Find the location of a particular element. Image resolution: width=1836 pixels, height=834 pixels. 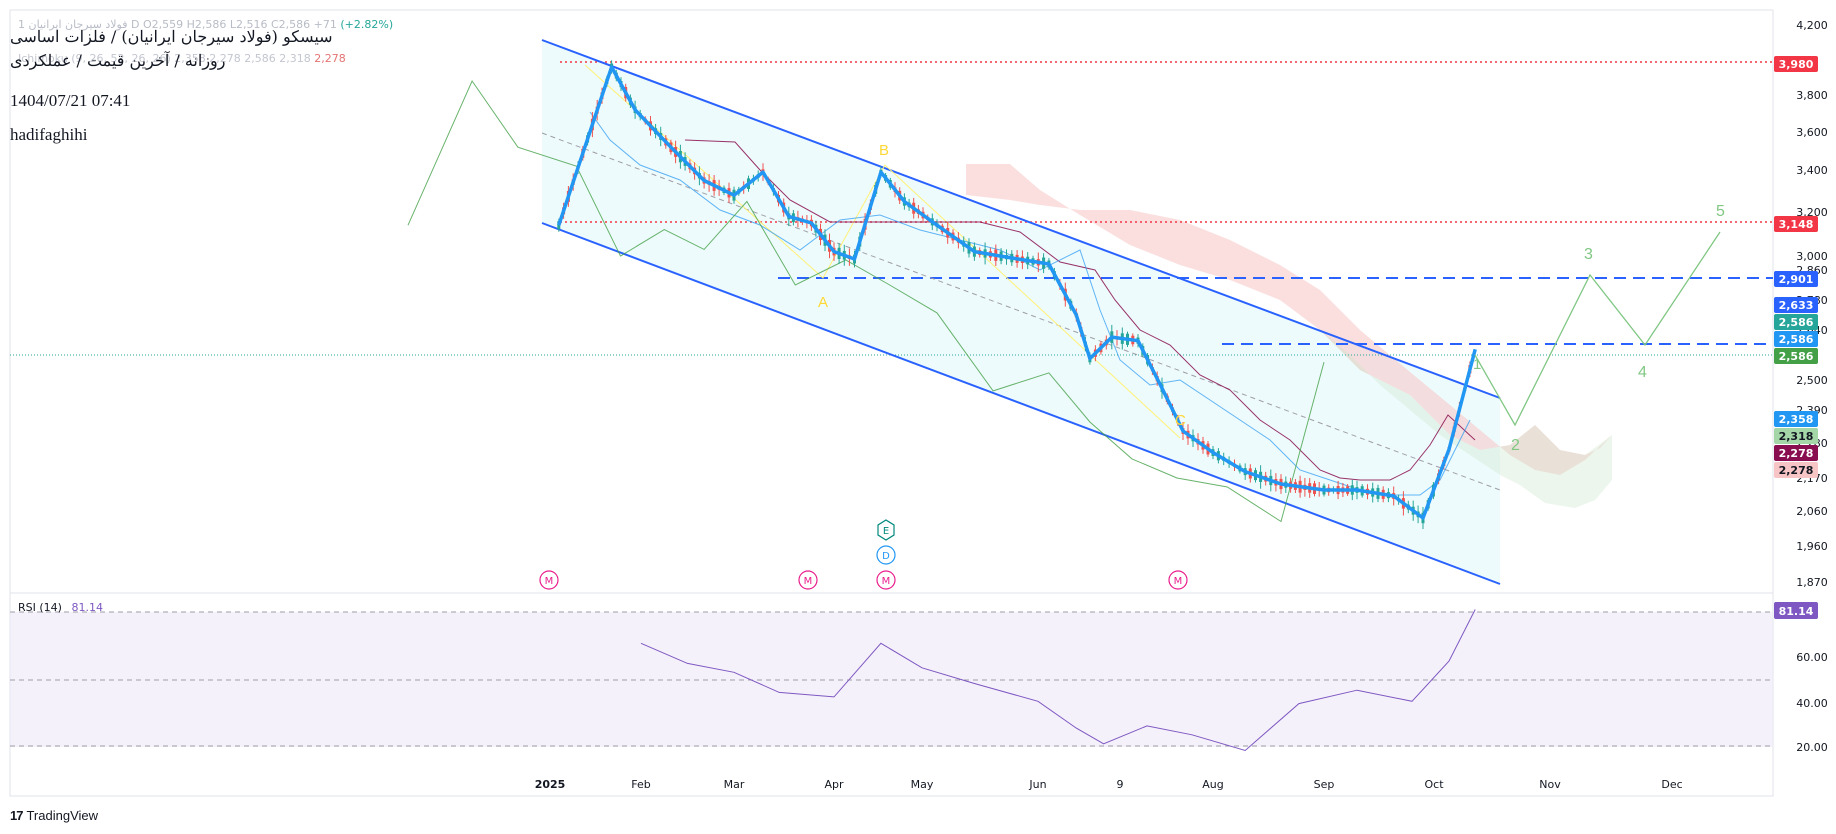

y-tick-label: 2,060 is located at coordinates (1812, 511).